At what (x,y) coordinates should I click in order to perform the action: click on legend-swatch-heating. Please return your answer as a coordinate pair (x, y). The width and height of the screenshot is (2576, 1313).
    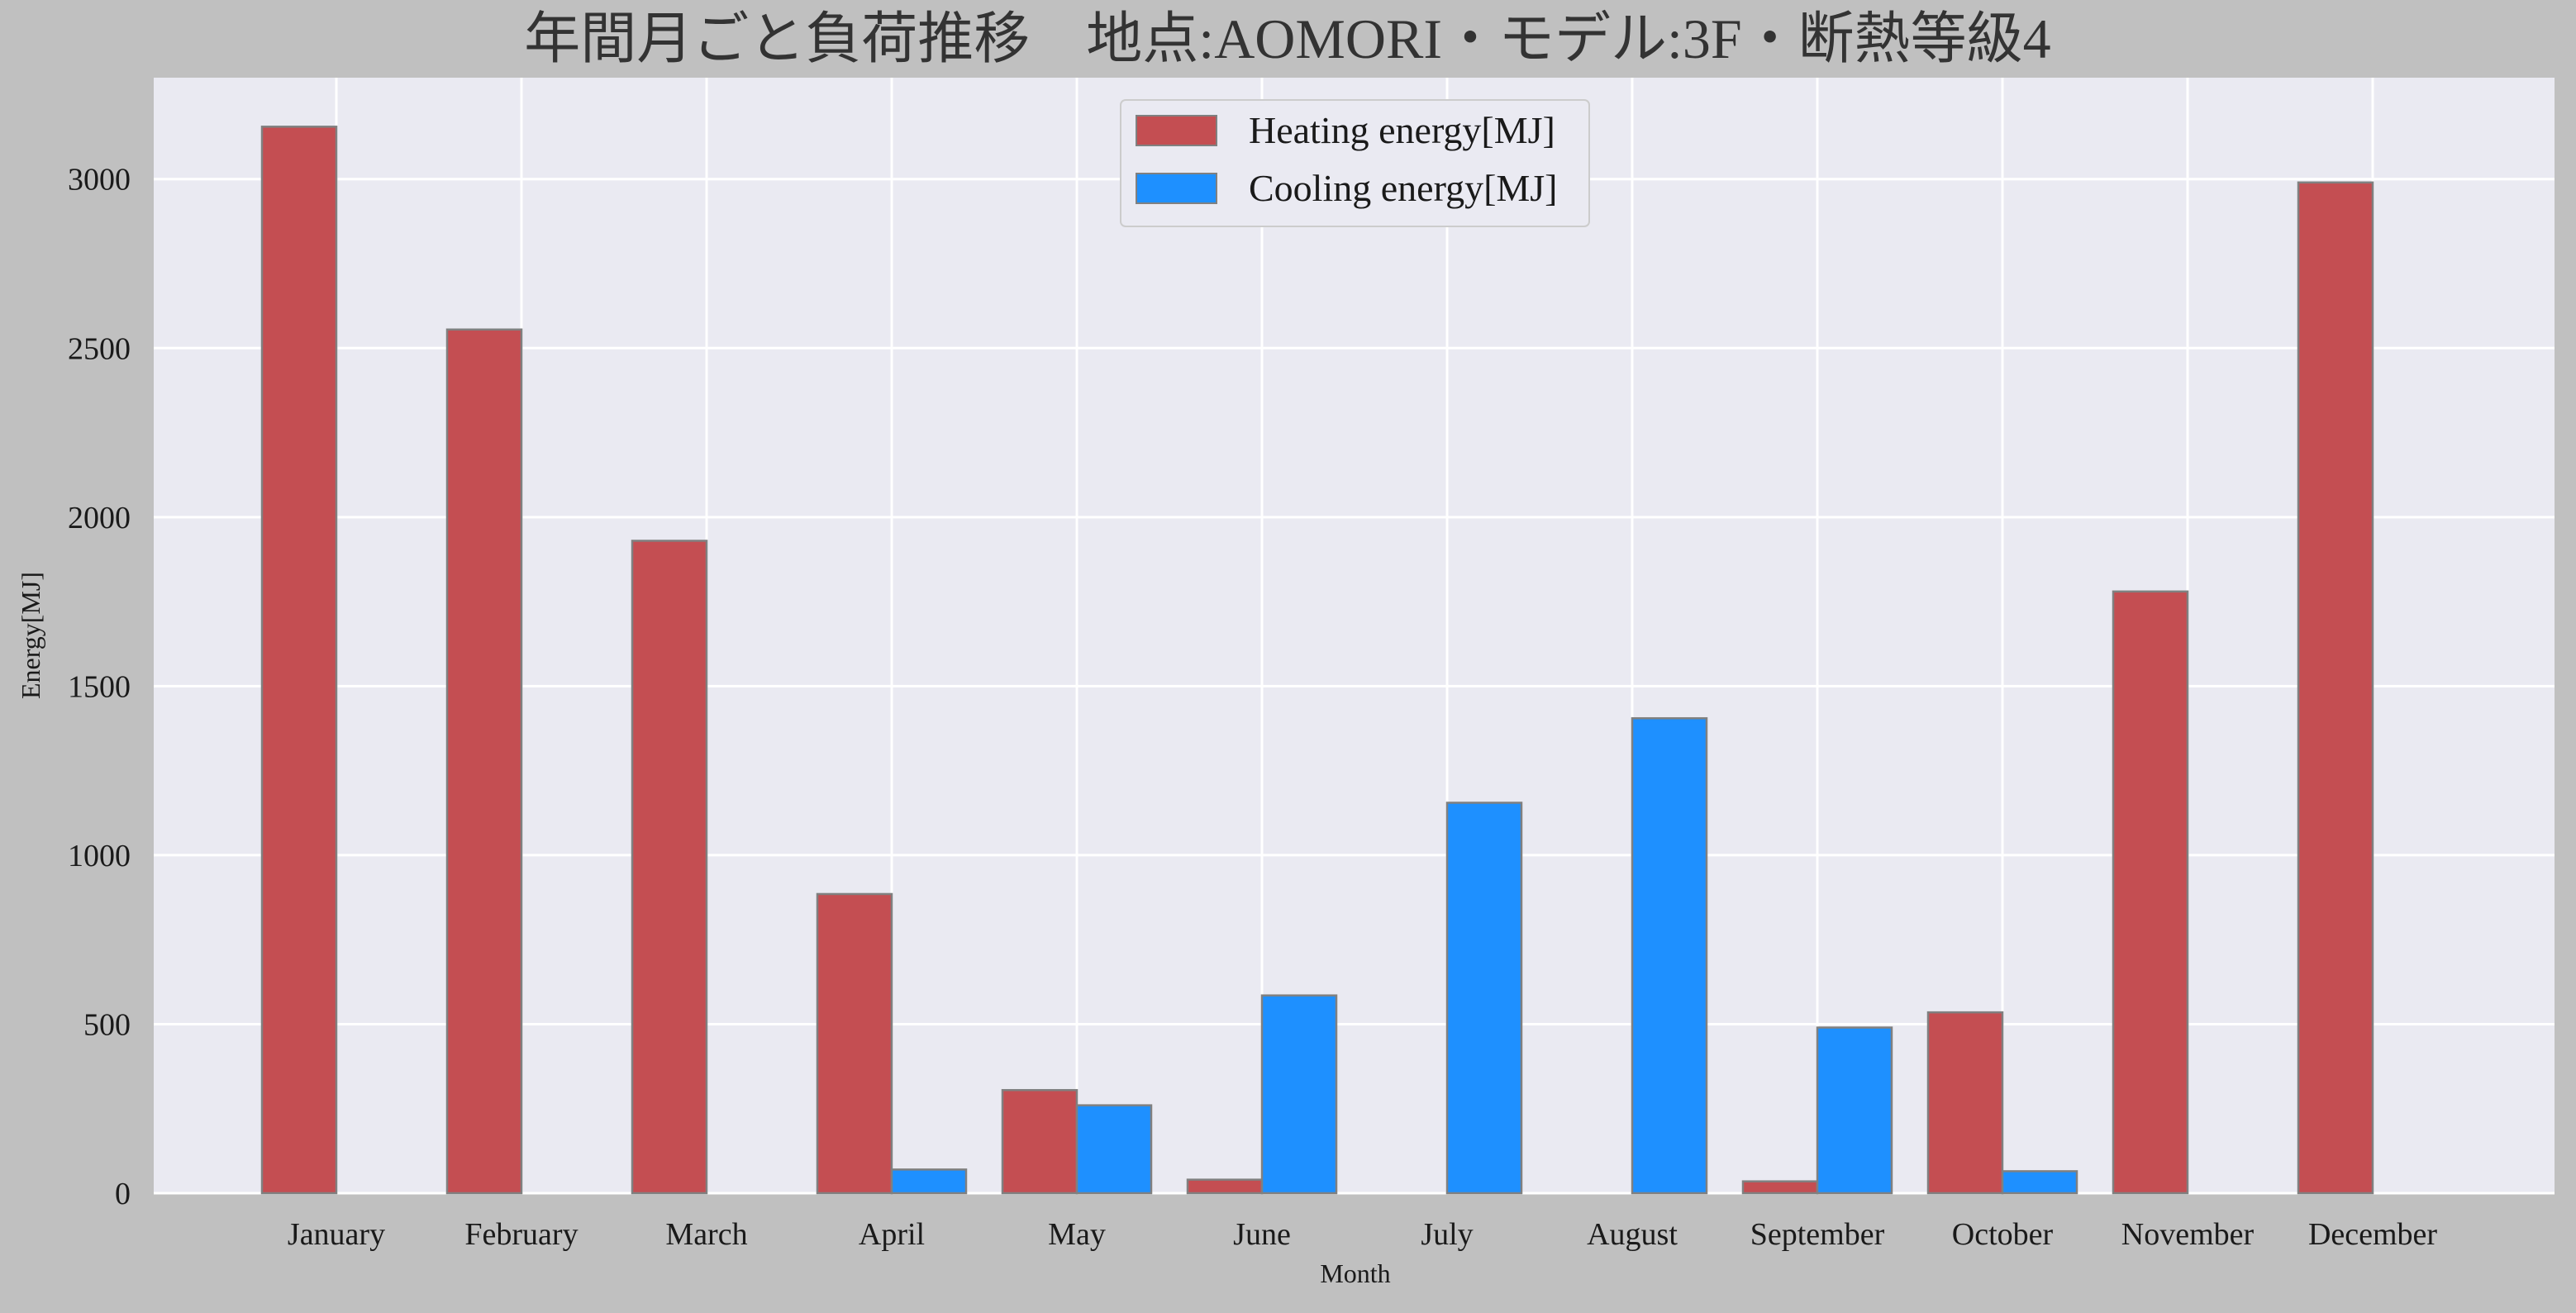
    Looking at the image, I should click on (1177, 130).